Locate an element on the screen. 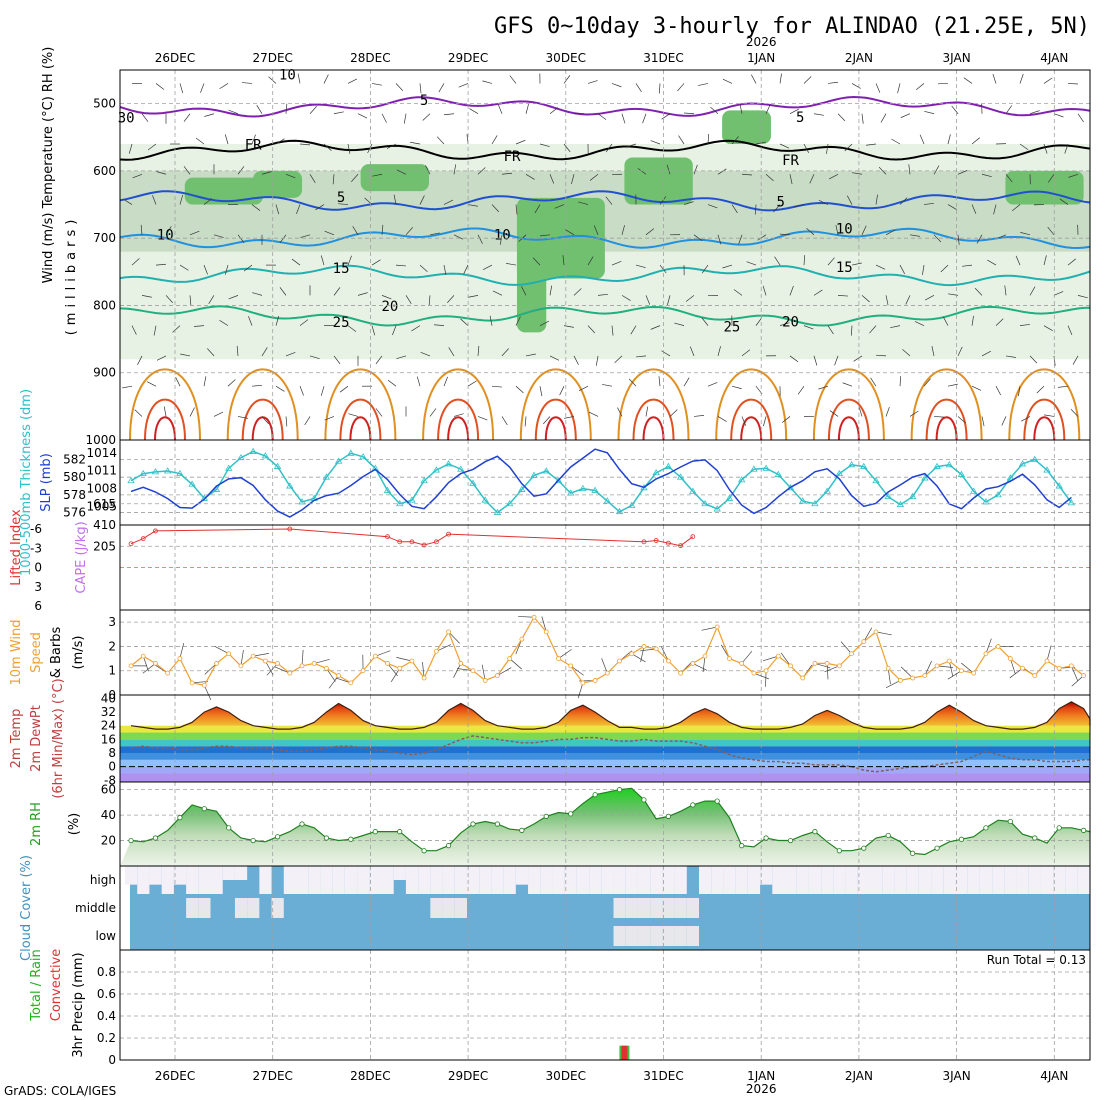 The image size is (1100, 1100). li-point is located at coordinates (143, 539).